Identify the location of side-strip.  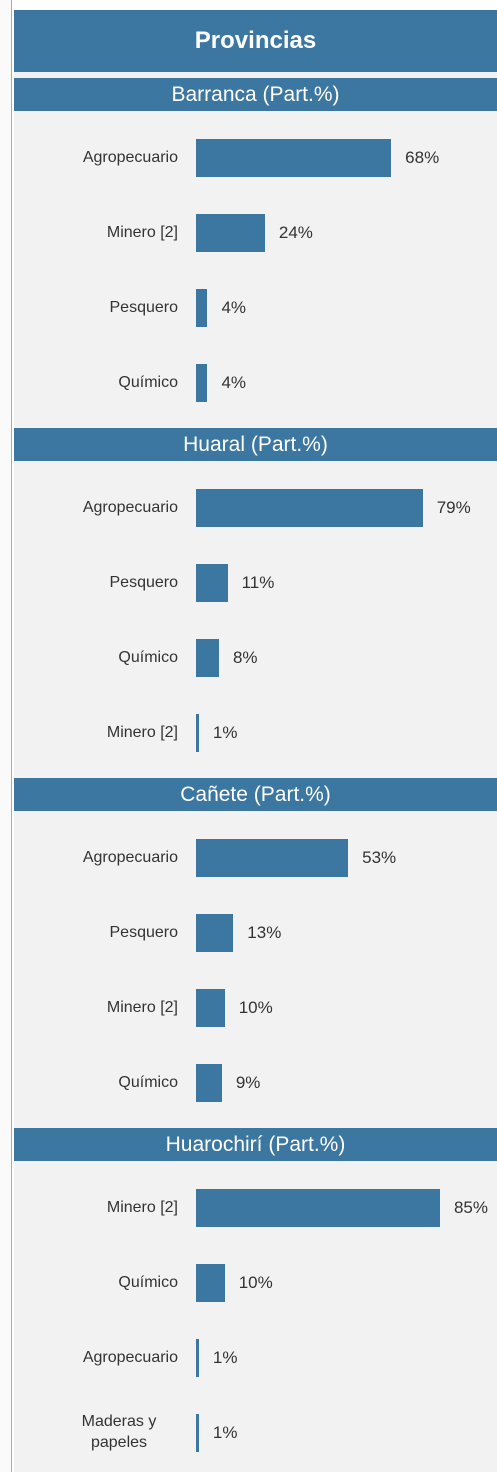
(6, 736).